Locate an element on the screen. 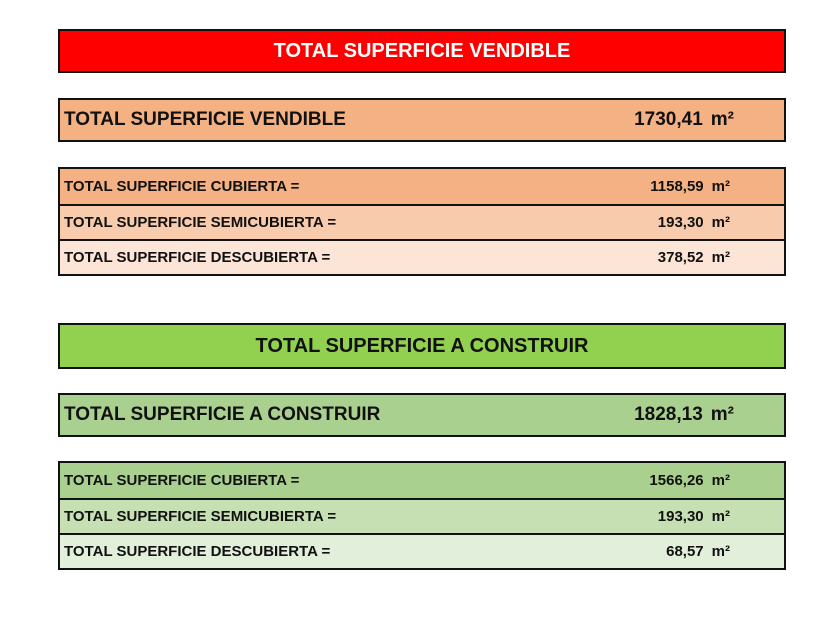 The image size is (840, 630). construir-header: TOTAL SUPERFICIE A CONSTRUIR is located at coordinates (422, 346).